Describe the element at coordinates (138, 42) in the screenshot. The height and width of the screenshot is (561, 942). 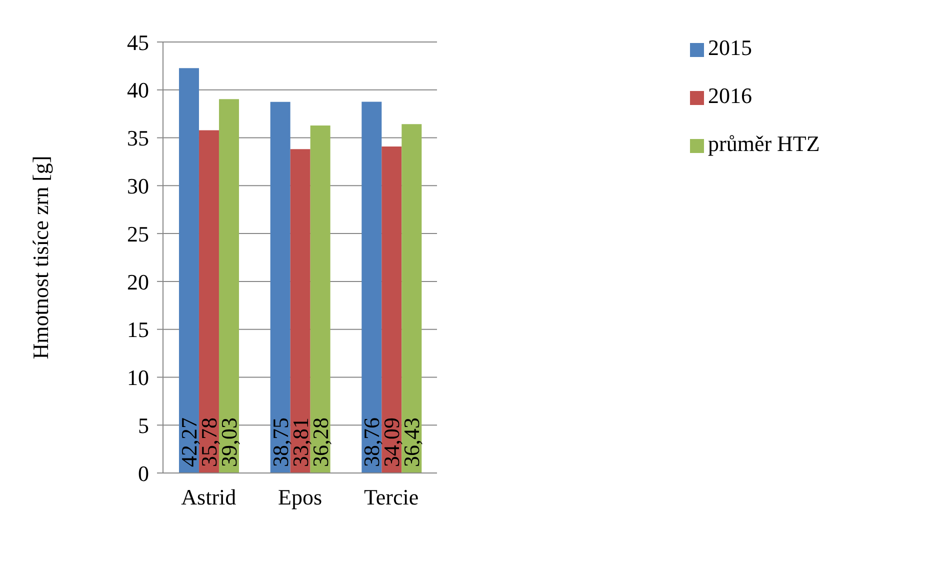
I see `y-tick-label: 45` at that location.